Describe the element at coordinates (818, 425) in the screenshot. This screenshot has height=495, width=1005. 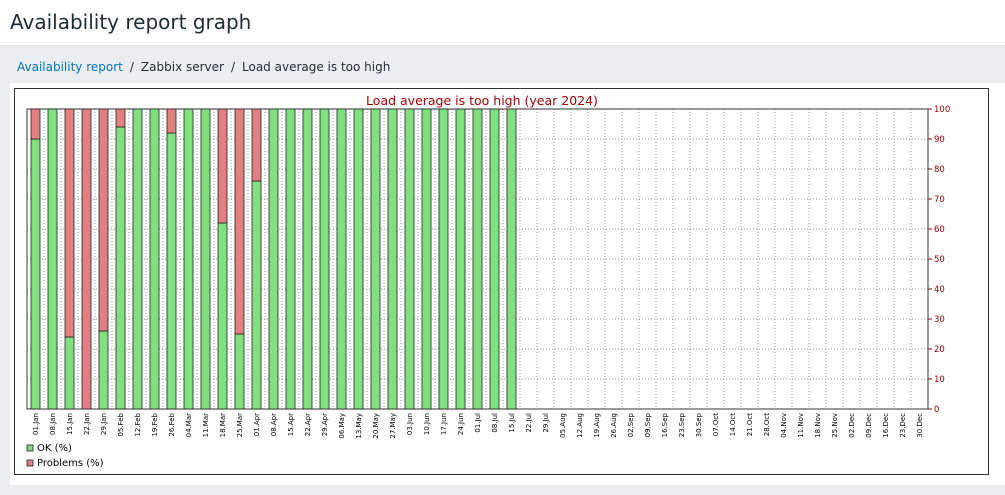
I see `x-tick-label: 18.Nov` at that location.